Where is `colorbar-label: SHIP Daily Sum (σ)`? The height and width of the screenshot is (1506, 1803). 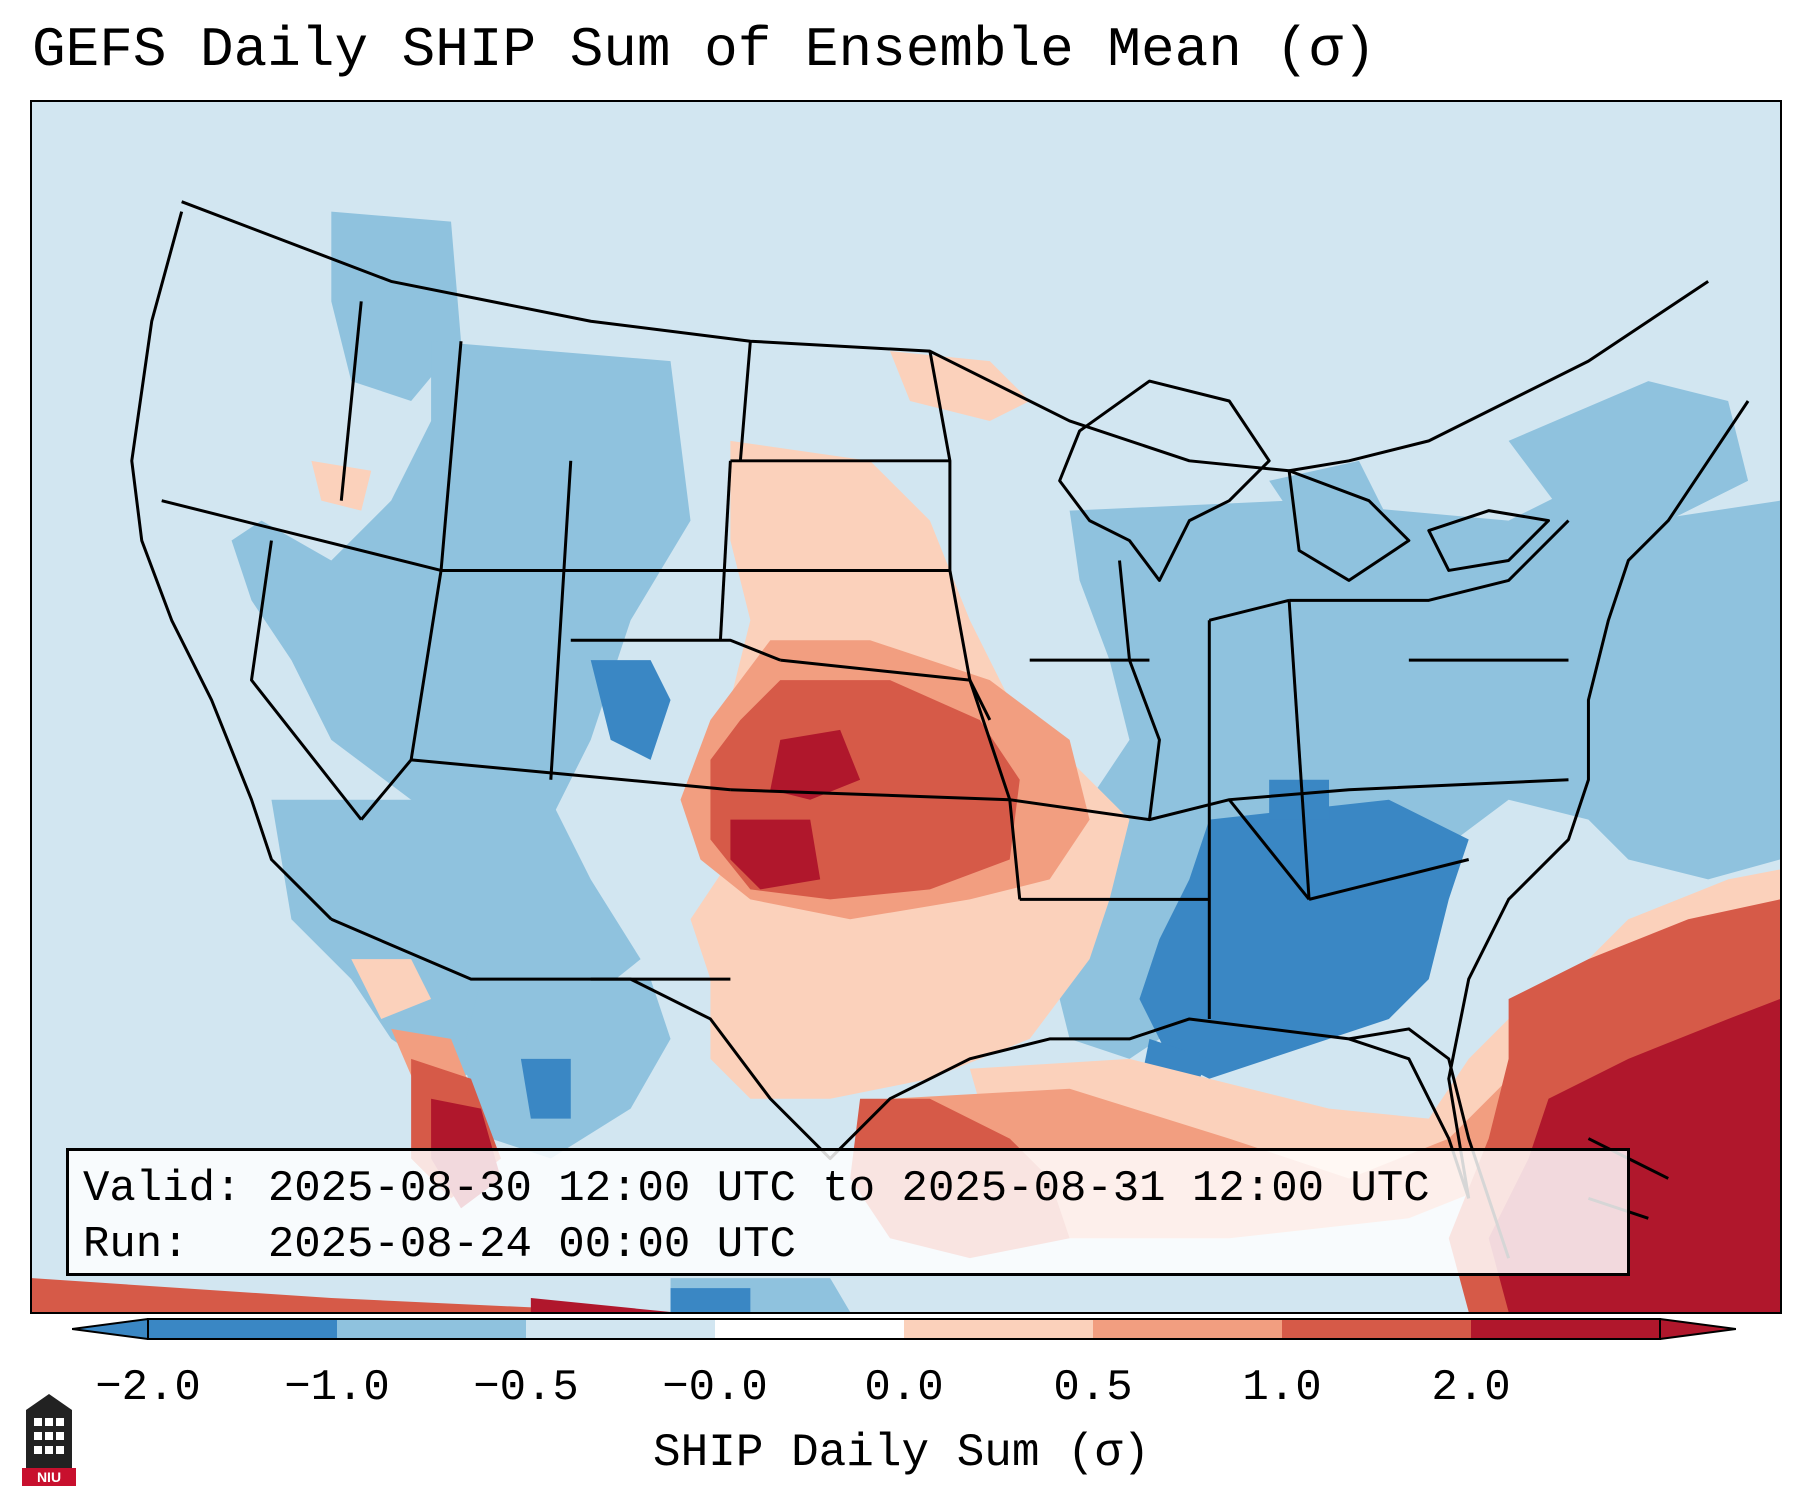
colorbar-label: SHIP Daily Sum (σ) is located at coordinates (901, 1453).